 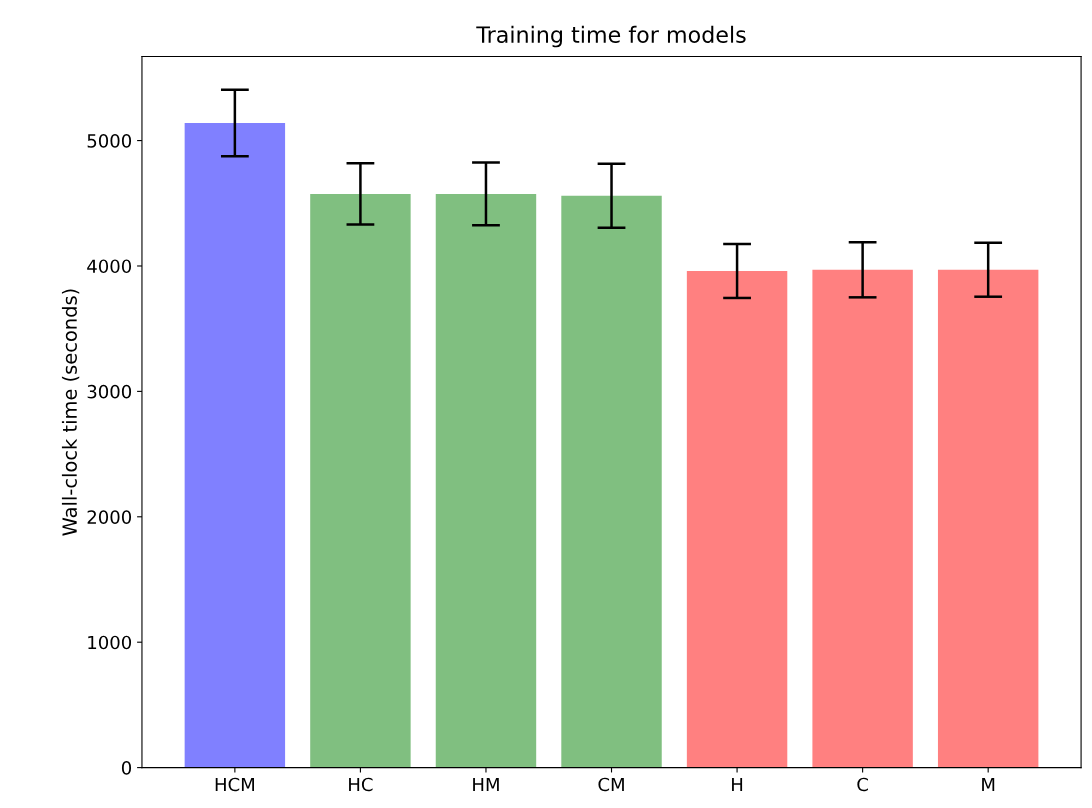 What do you see at coordinates (611, 784) in the screenshot?
I see `x-tick-label: CM` at bounding box center [611, 784].